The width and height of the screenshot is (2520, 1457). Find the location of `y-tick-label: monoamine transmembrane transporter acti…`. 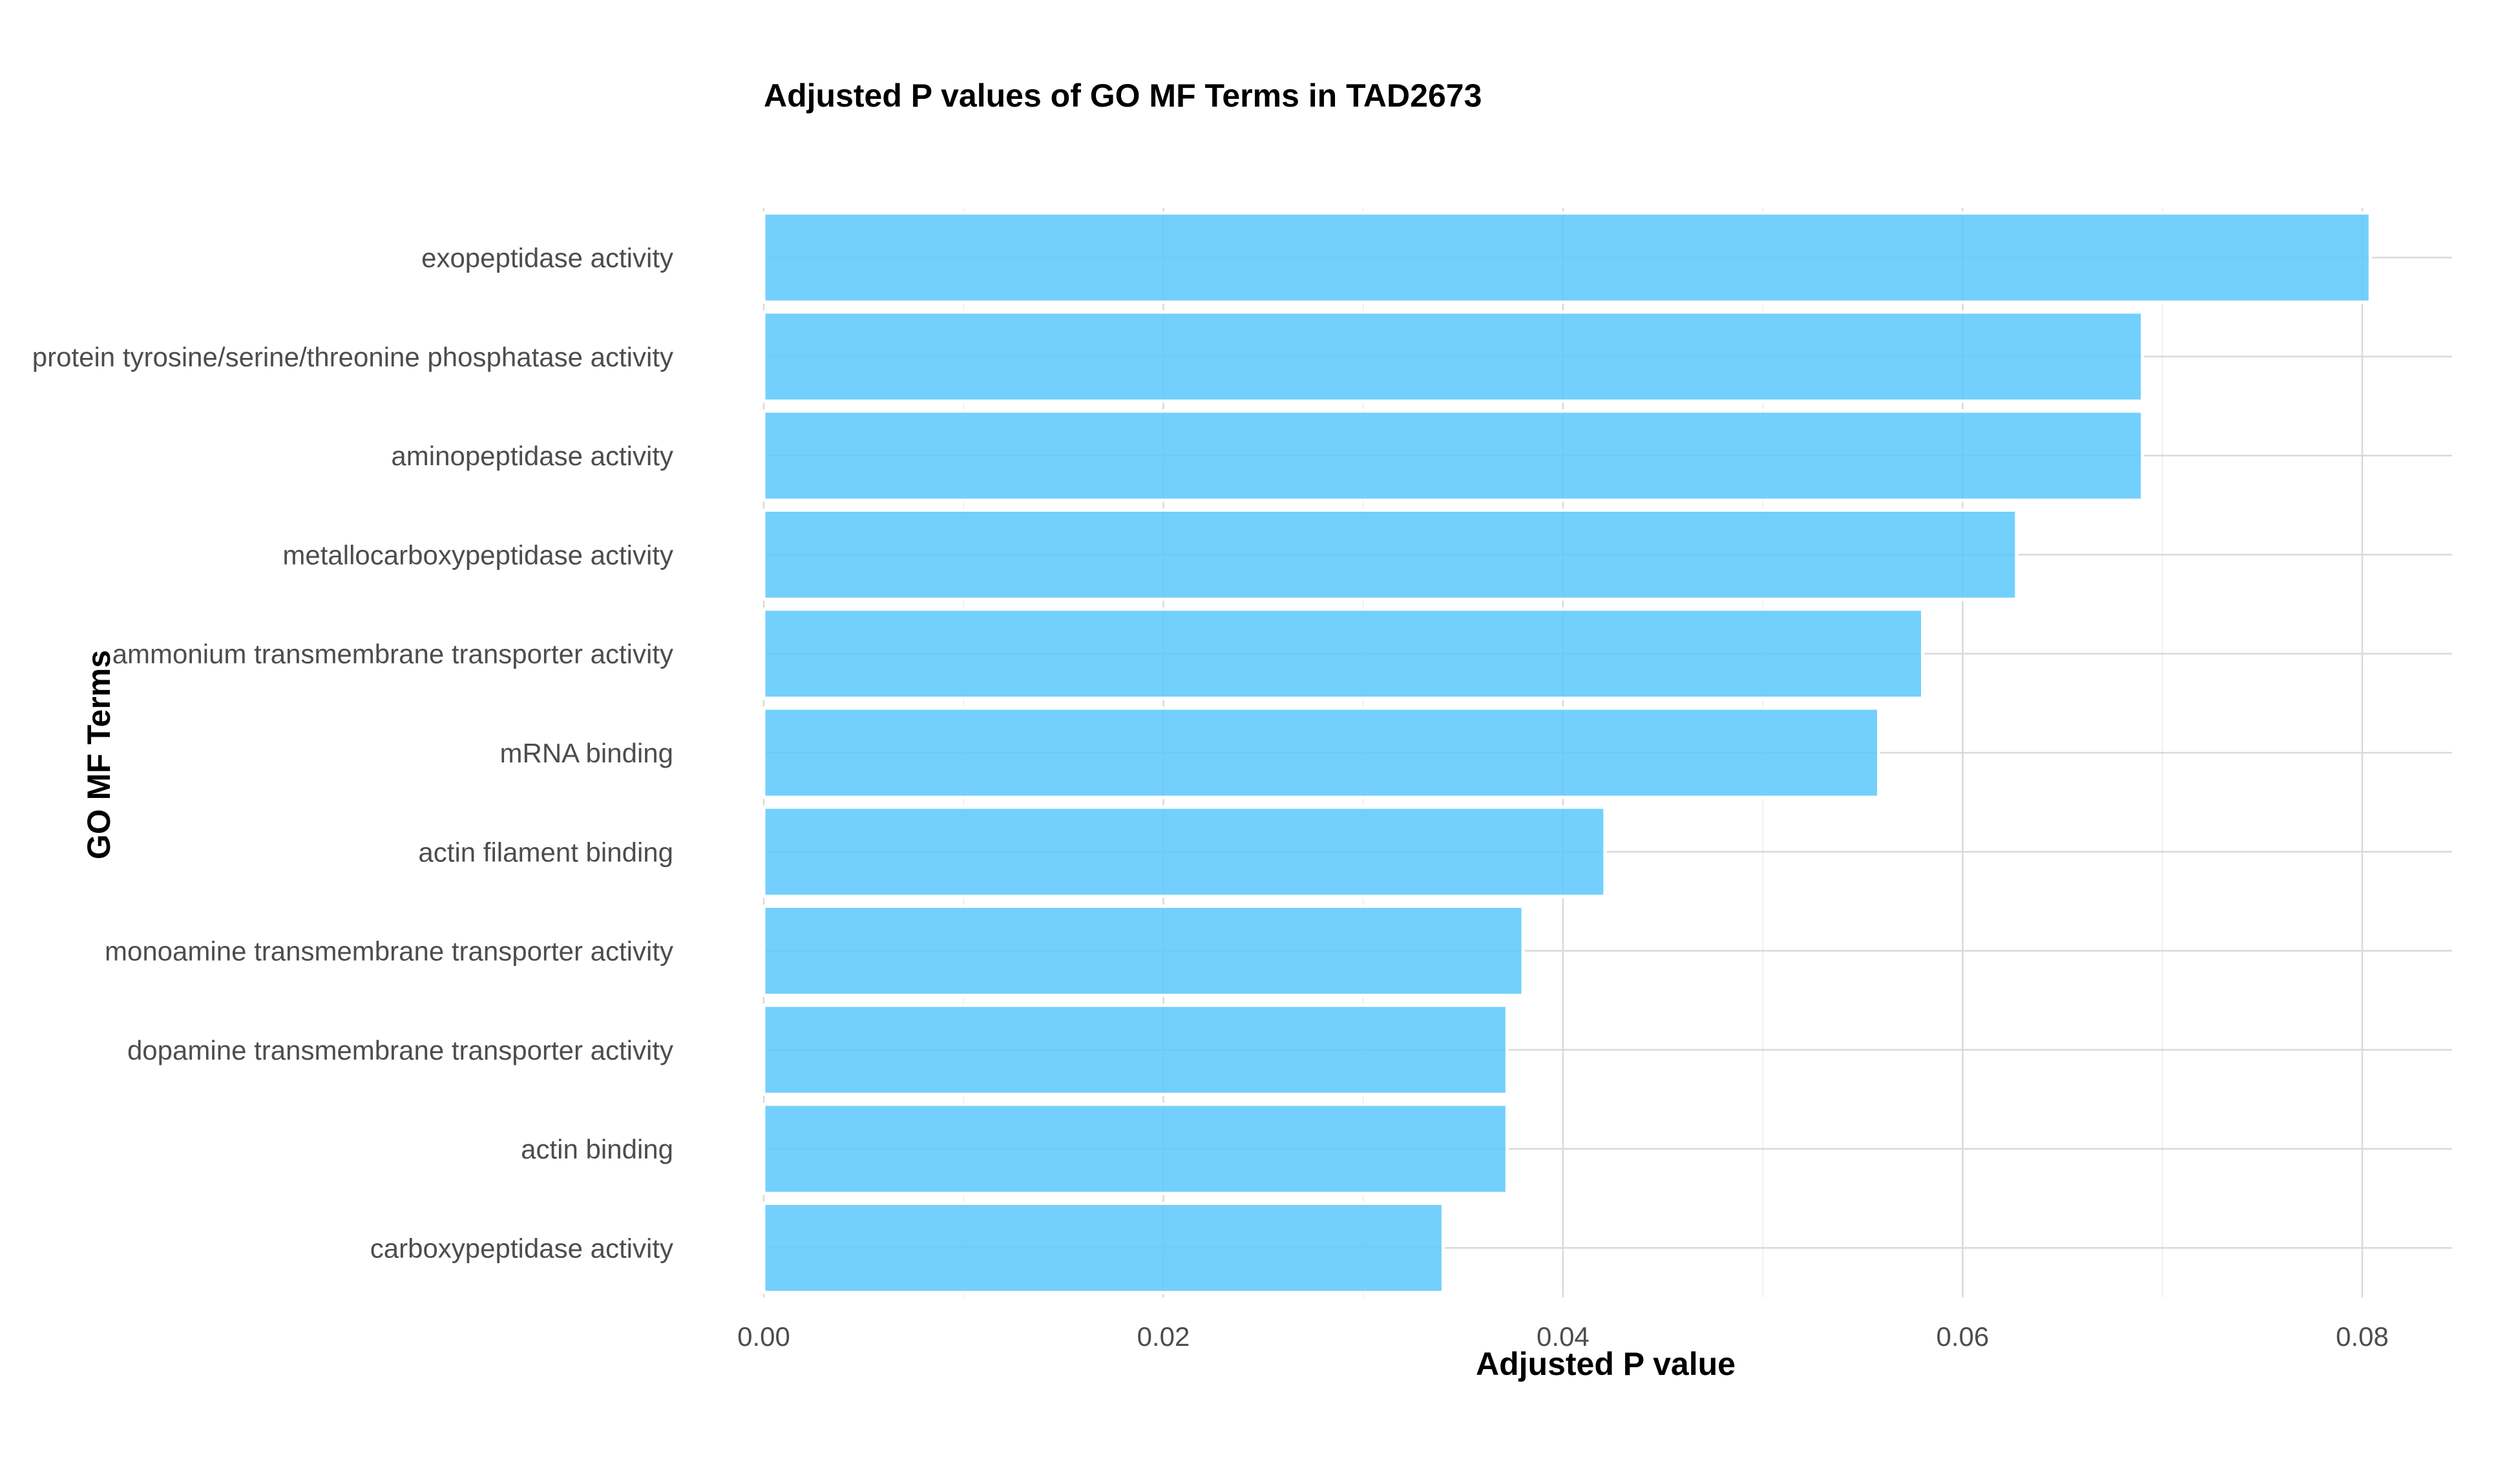

y-tick-label: monoamine transmembrane transporter acti… is located at coordinates (389, 951).